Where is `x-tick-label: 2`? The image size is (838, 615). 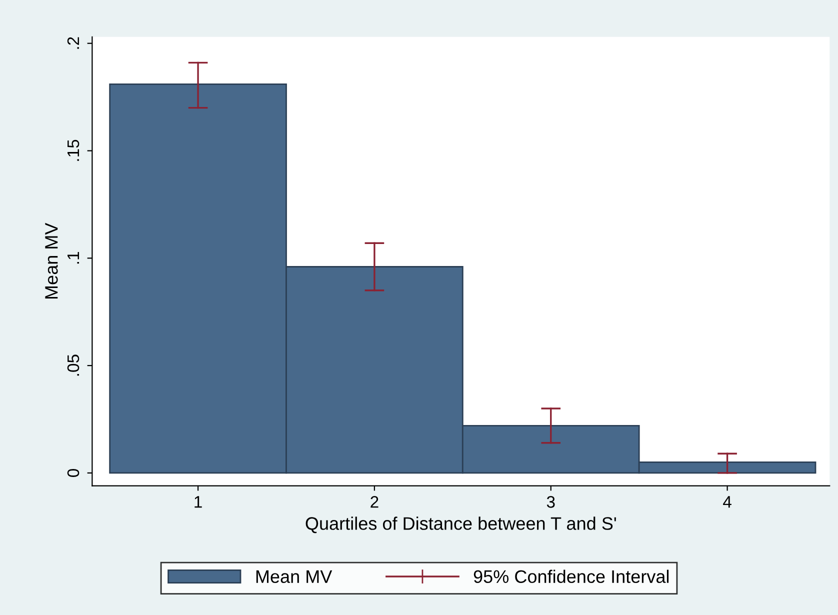
x-tick-label: 2 is located at coordinates (374, 502).